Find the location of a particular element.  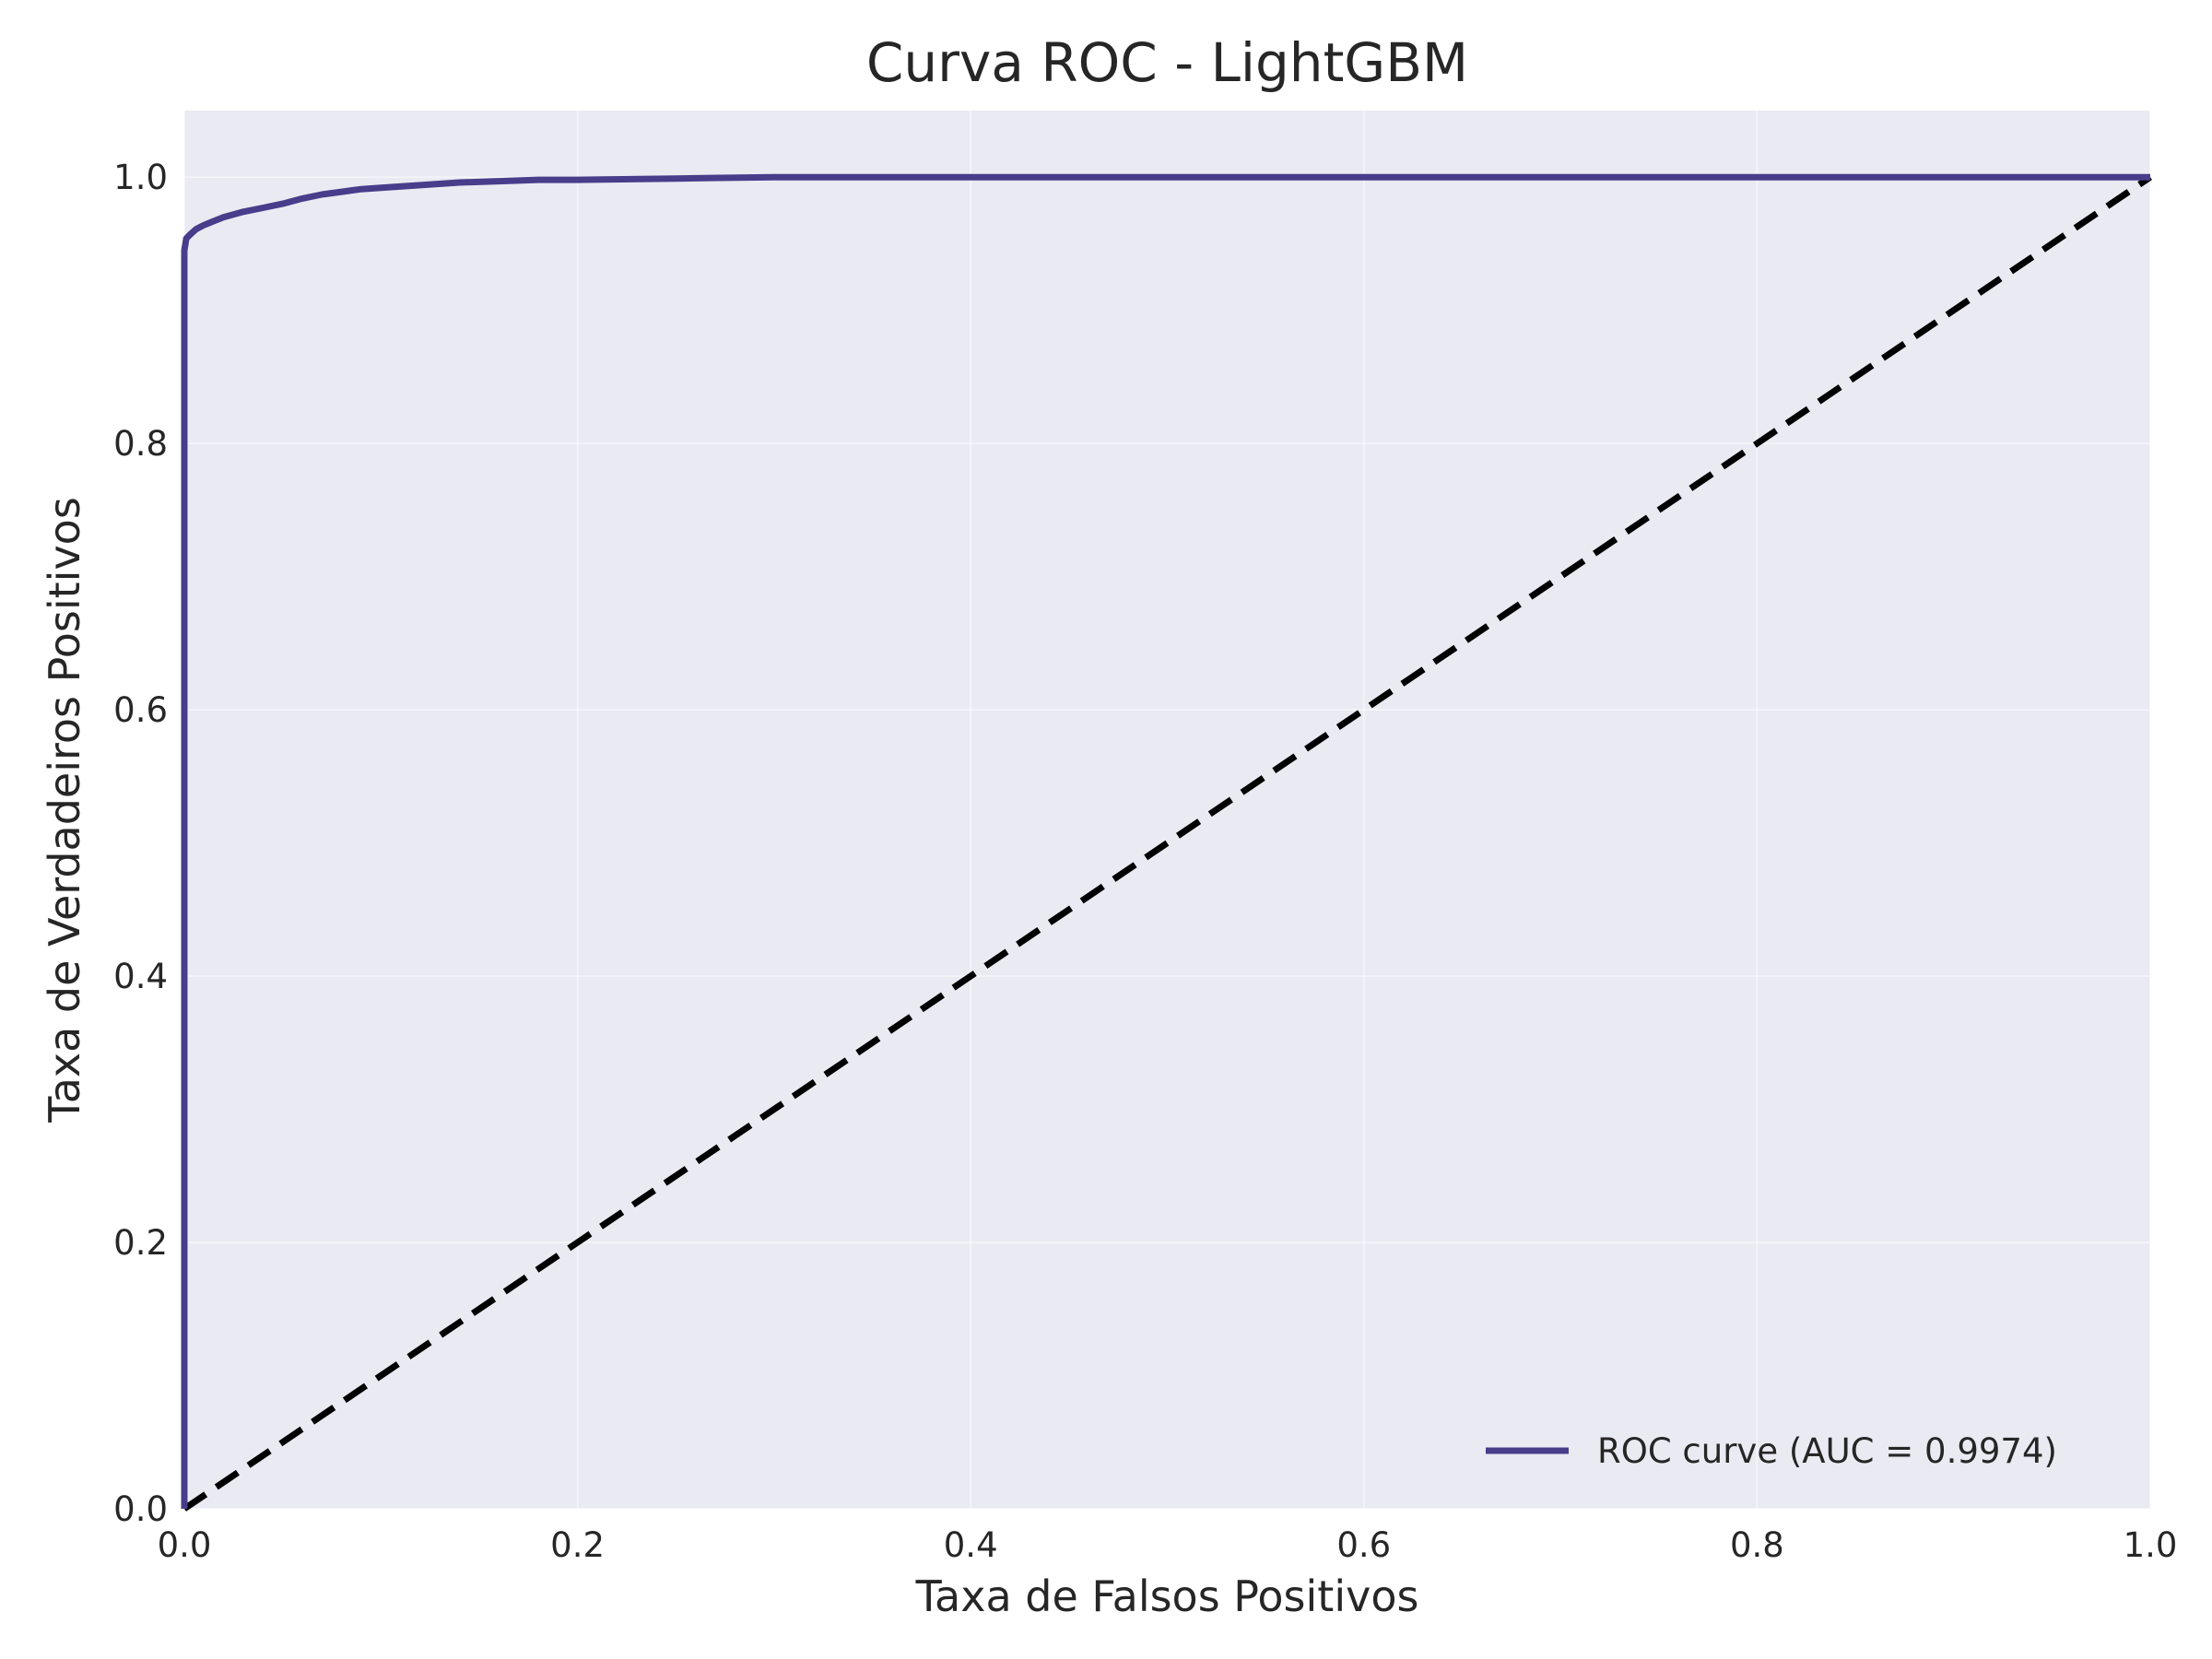

legend: ROC curve (AUC = 0.9974) is located at coordinates (1771, 1451).